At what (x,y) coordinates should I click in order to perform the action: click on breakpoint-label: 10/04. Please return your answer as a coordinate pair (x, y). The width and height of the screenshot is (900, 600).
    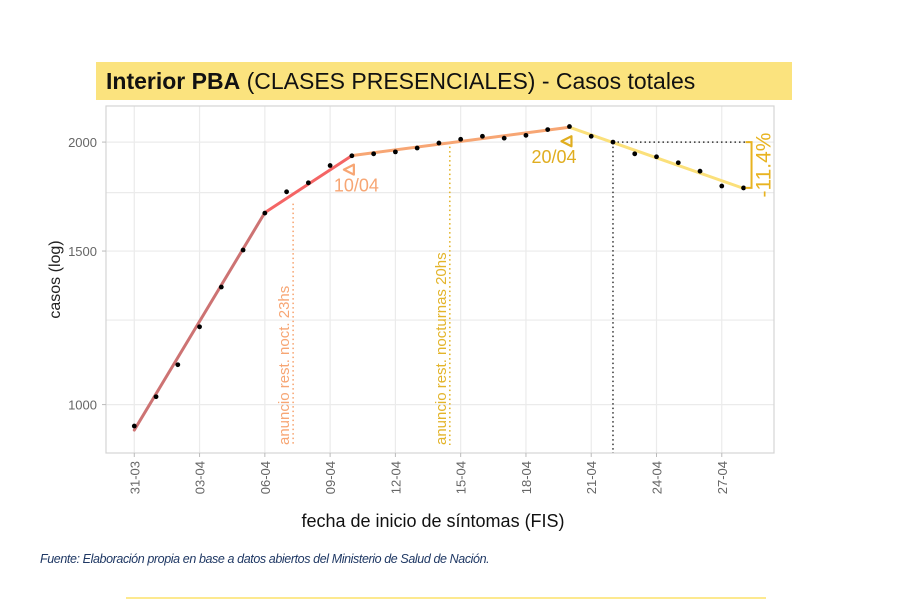
    Looking at the image, I should click on (356, 186).